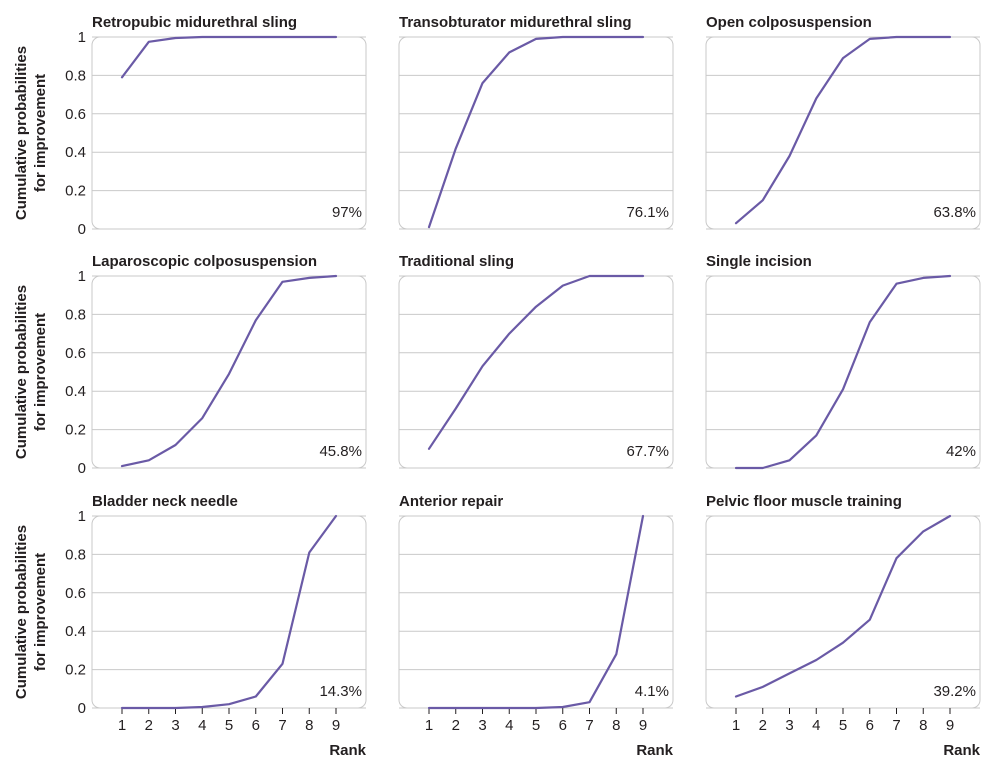 The width and height of the screenshot is (981, 757). What do you see at coordinates (954, 691) in the screenshot?
I see `sucra-label: 39.2%` at bounding box center [954, 691].